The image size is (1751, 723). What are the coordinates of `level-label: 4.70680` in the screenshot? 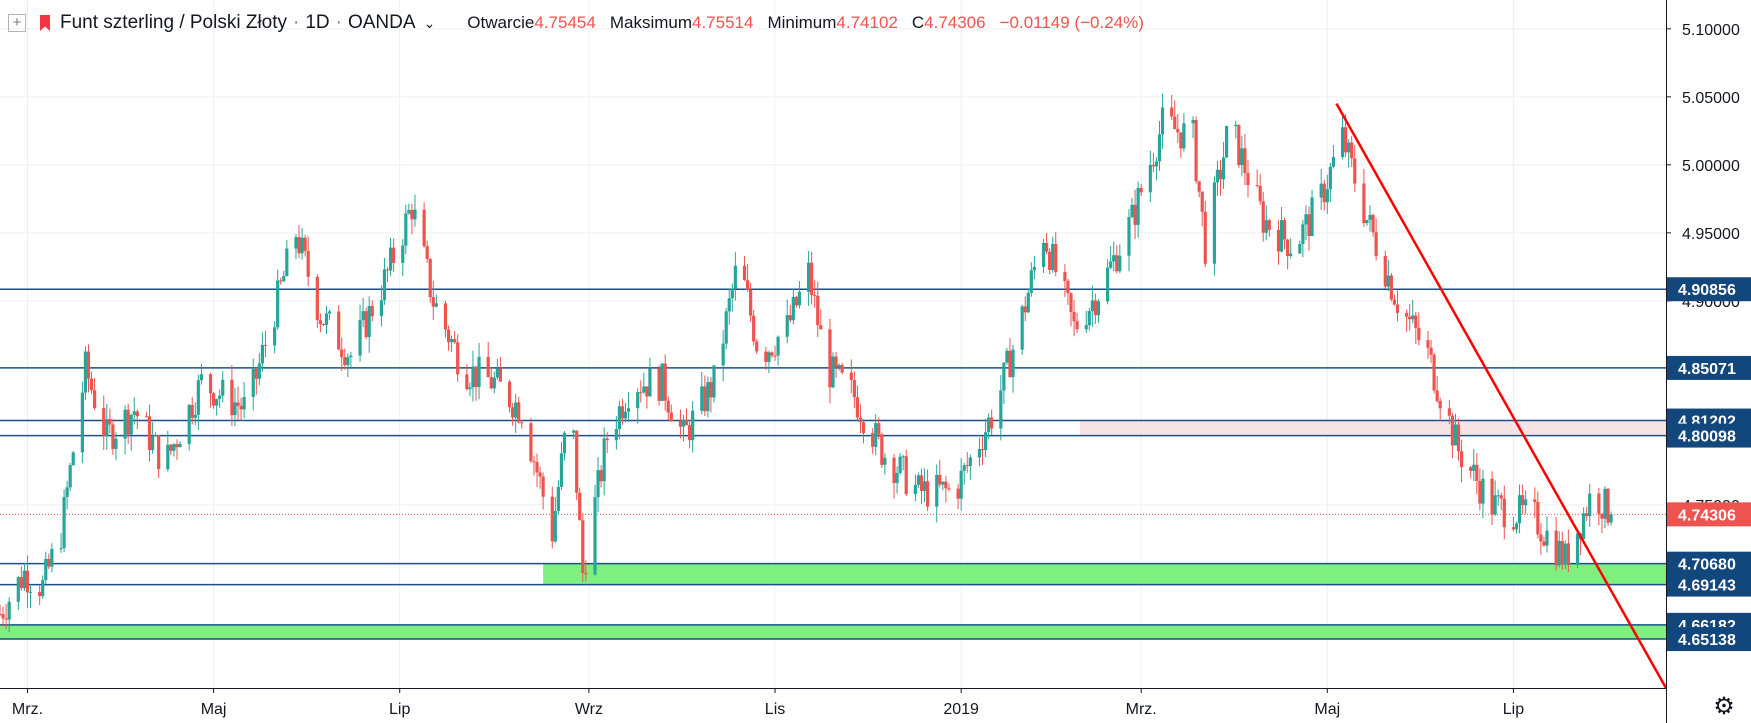 It's located at (1707, 565).